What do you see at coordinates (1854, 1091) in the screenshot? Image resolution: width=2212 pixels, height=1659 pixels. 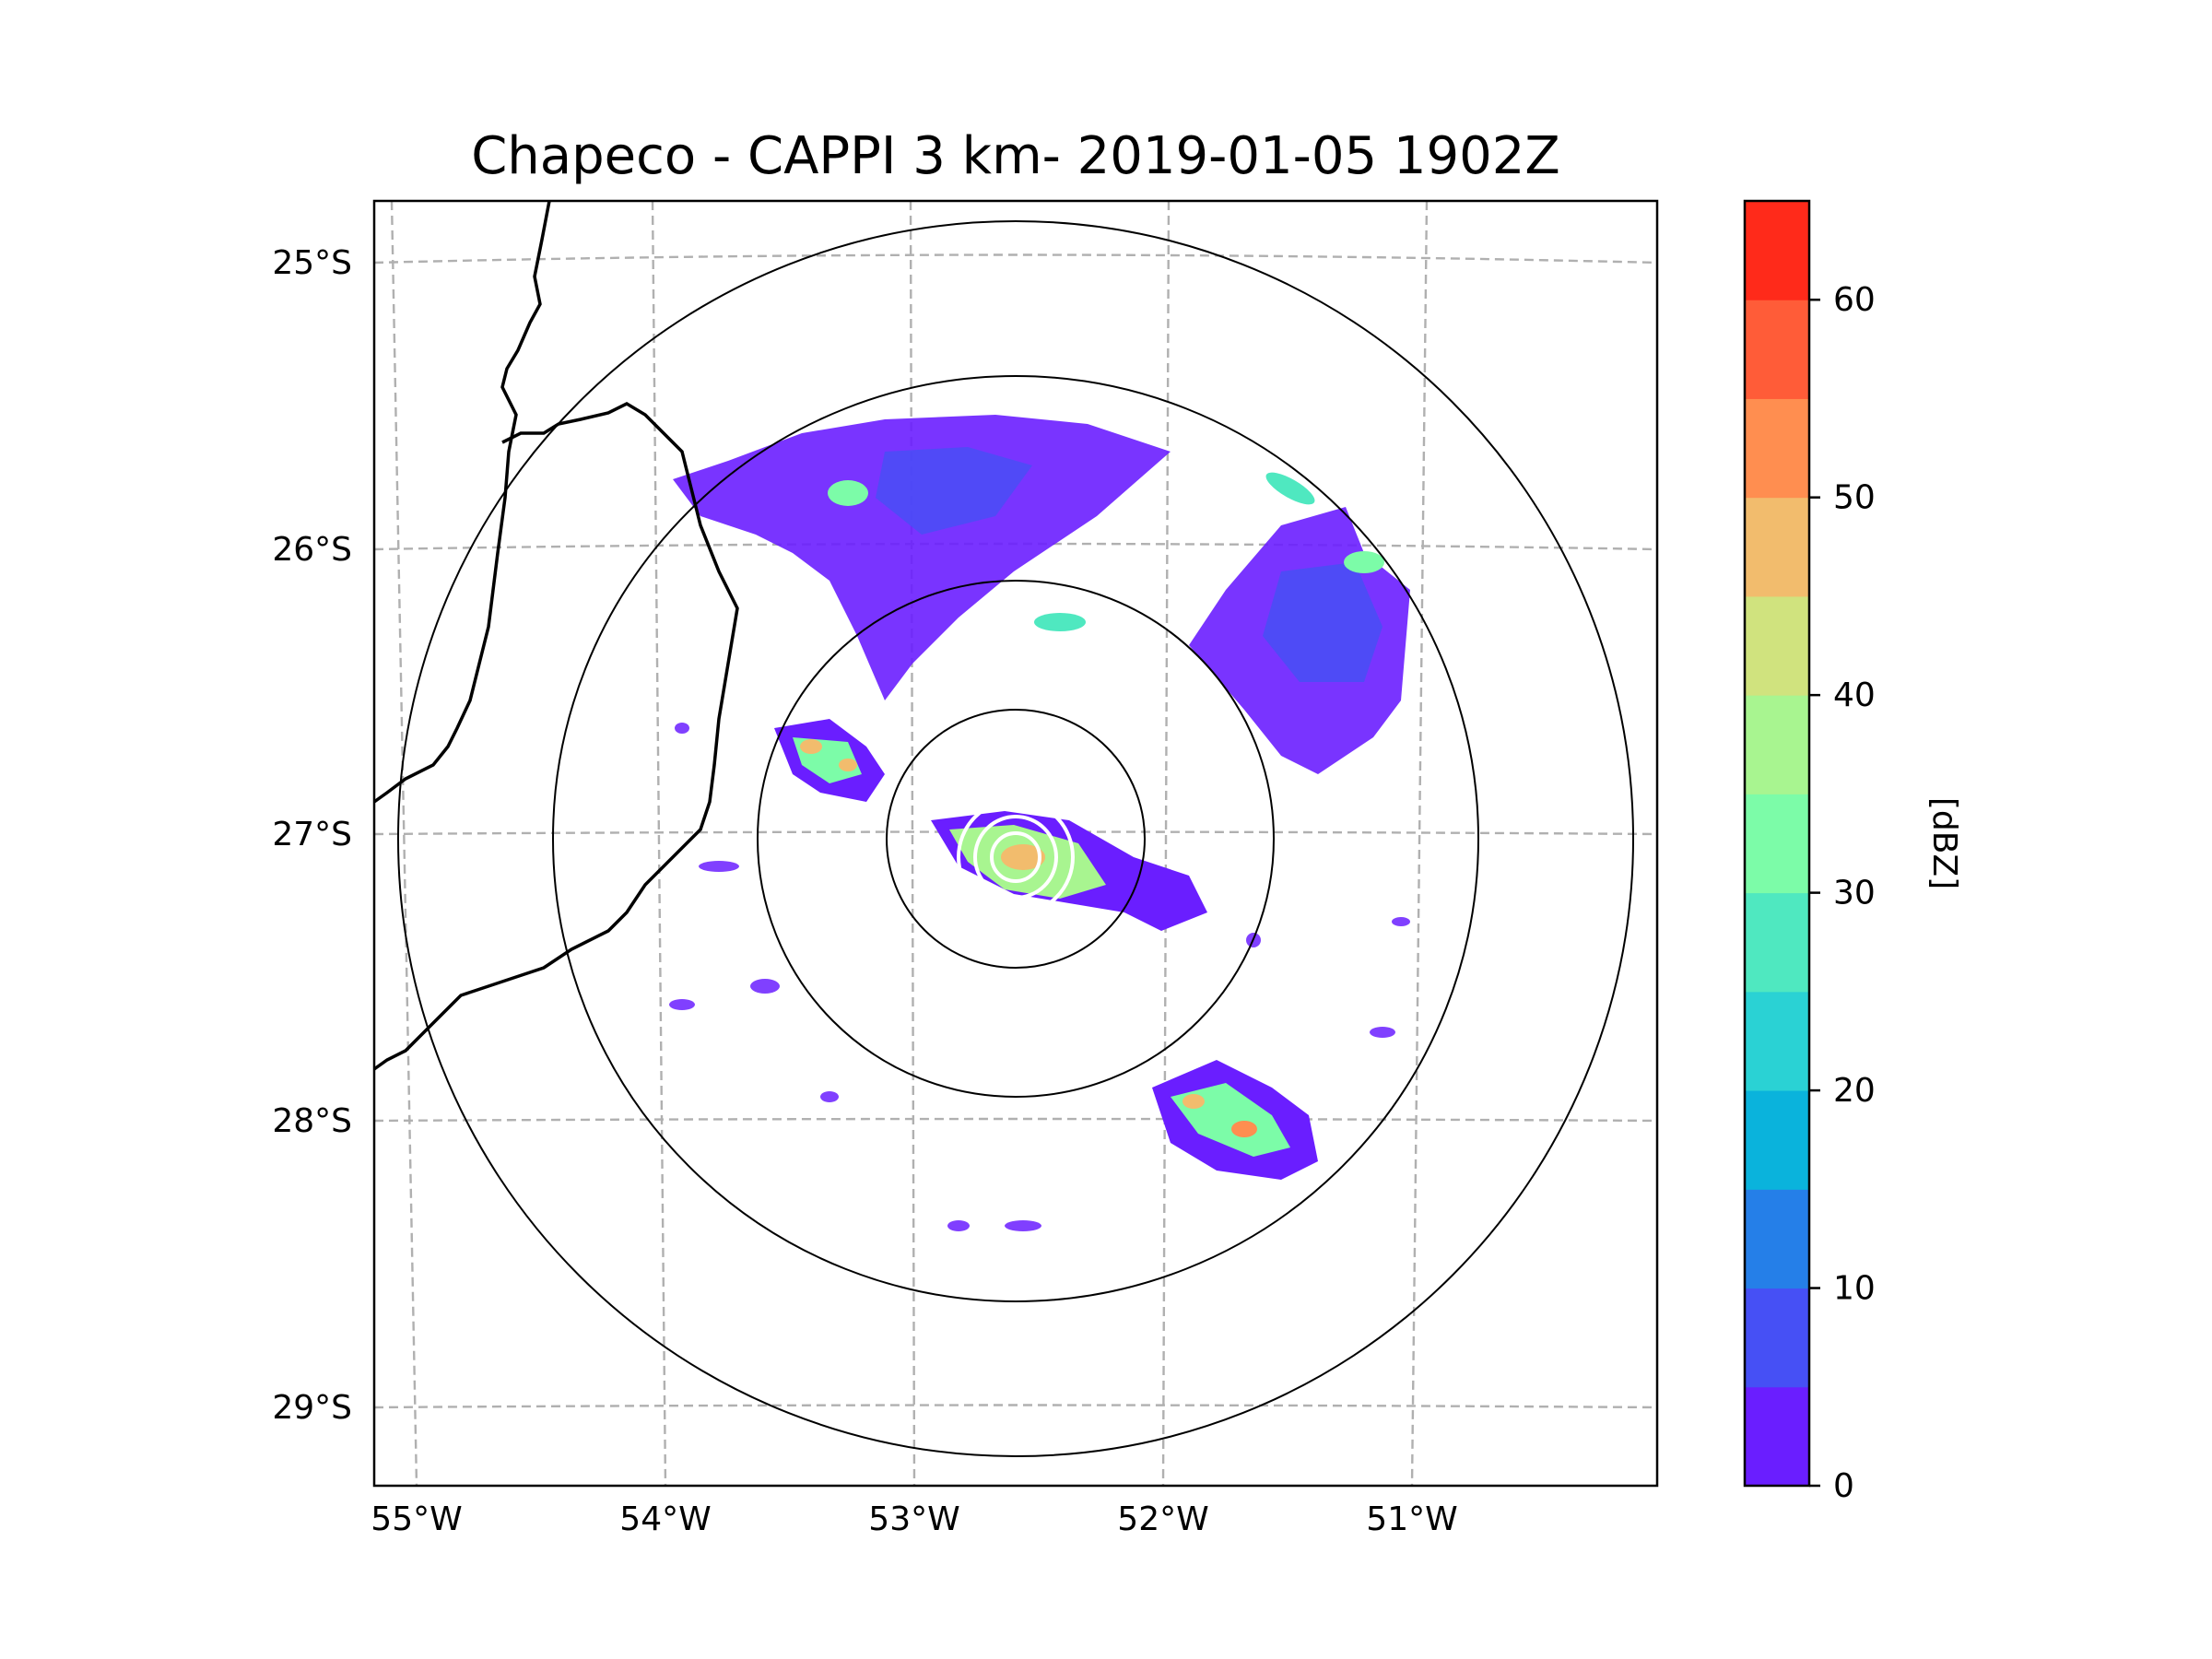 I see `colorbar-tick-label: 20` at bounding box center [1854, 1091].